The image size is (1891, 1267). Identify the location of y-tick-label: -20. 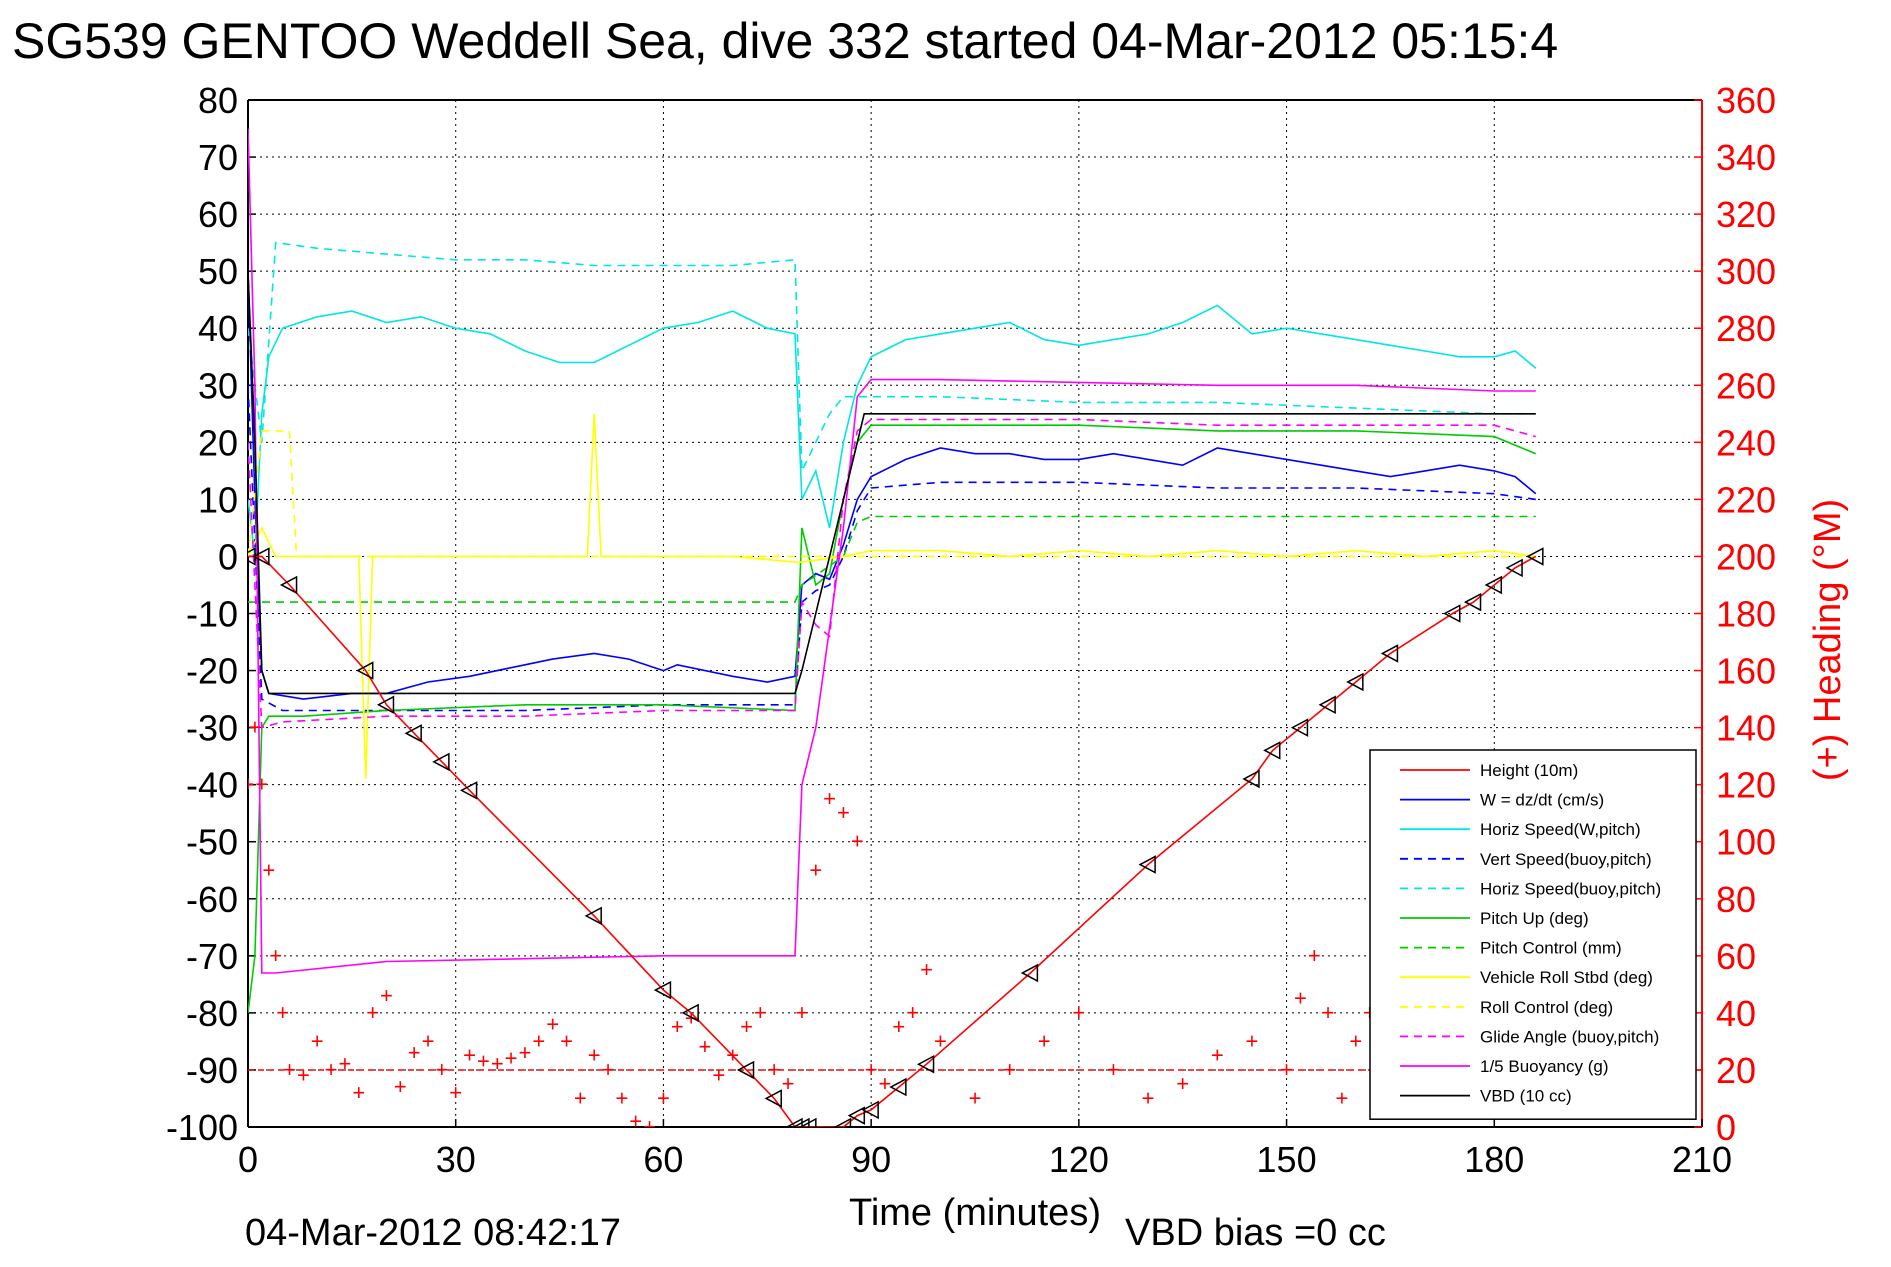
(212, 671).